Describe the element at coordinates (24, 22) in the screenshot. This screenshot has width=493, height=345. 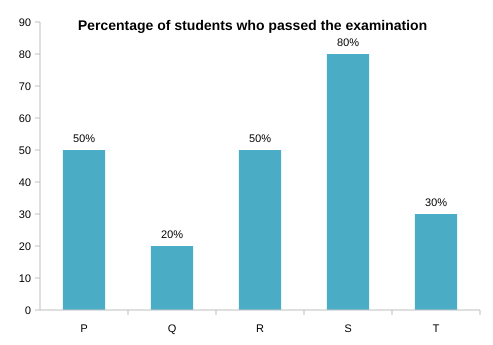
I see `y-tick-label: 90` at that location.